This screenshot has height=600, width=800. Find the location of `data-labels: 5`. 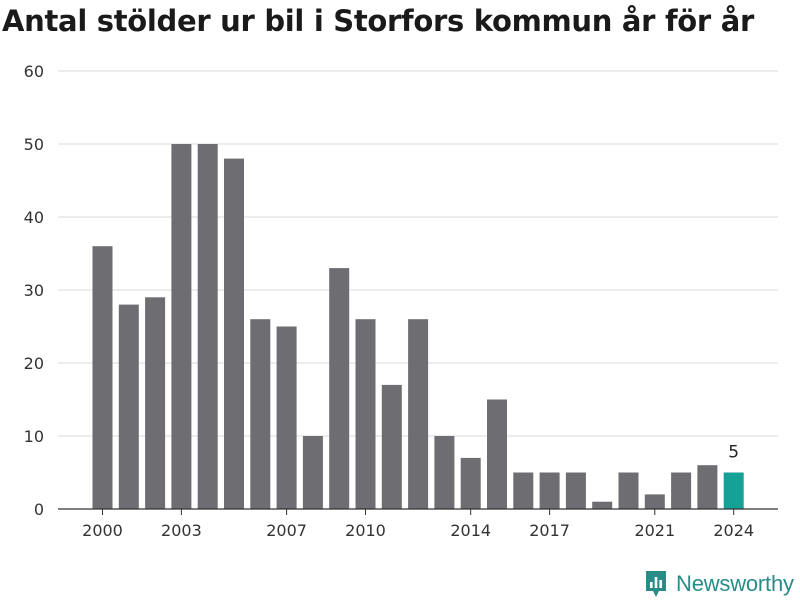

data-labels: 5 is located at coordinates (733, 453).